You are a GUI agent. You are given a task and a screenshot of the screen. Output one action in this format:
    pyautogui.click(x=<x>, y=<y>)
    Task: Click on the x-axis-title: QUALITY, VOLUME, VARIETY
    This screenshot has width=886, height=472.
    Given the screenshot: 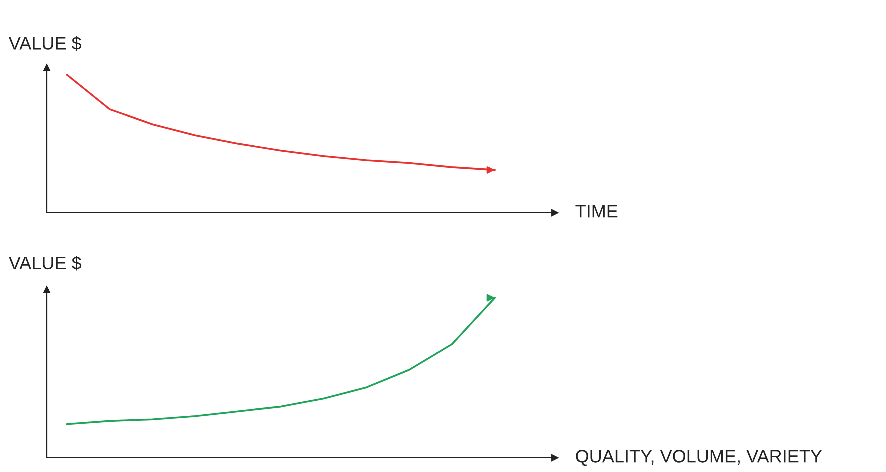 What is the action you would take?
    pyautogui.click(x=699, y=458)
    